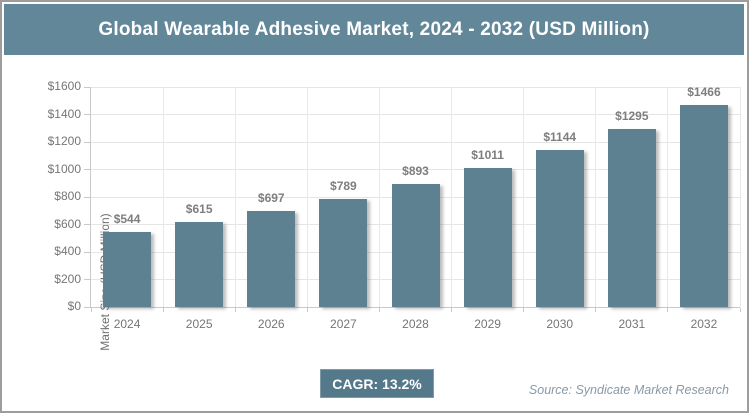  Describe the element at coordinates (343, 185) in the screenshot. I see `bar-value-label: $789` at that location.